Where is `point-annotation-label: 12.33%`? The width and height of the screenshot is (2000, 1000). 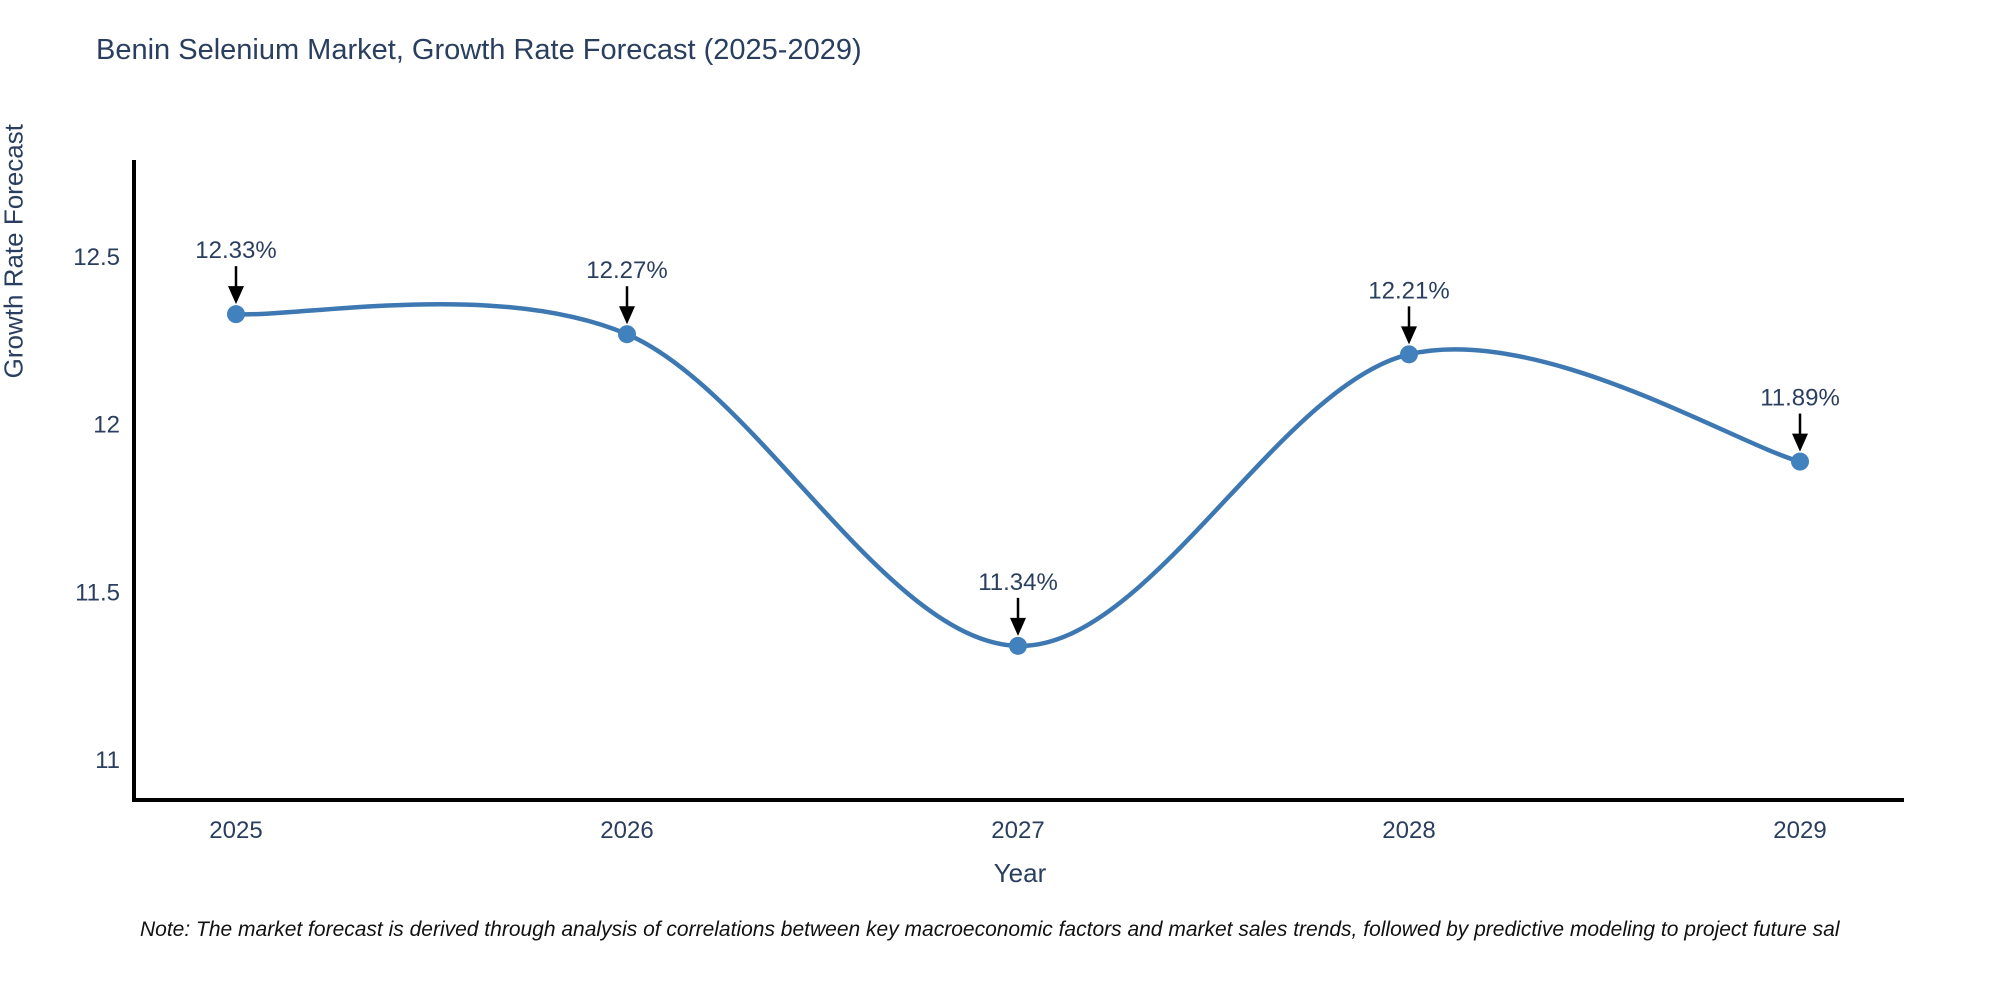
point-annotation-label: 12.33% is located at coordinates (235, 250).